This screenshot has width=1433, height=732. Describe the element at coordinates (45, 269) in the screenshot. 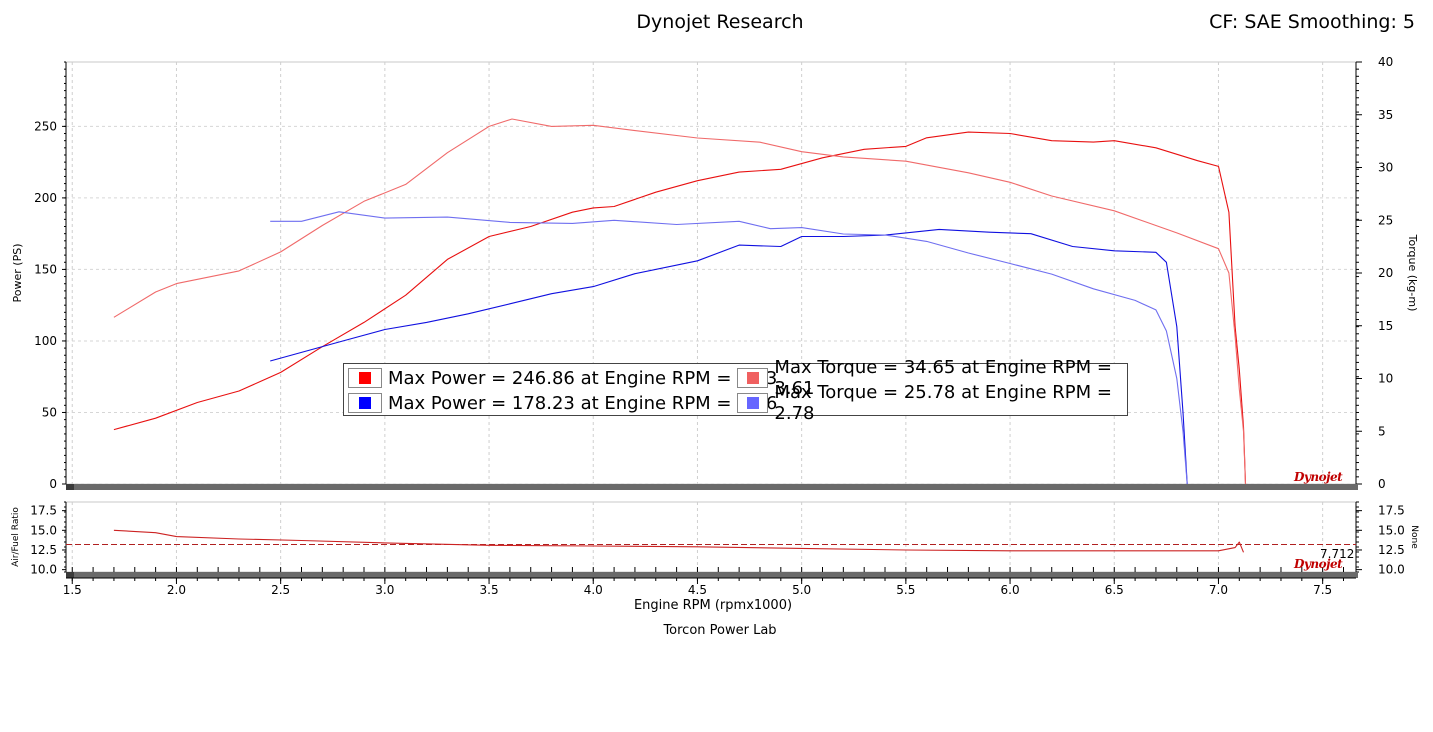

I see `y-tick-label: 150` at that location.